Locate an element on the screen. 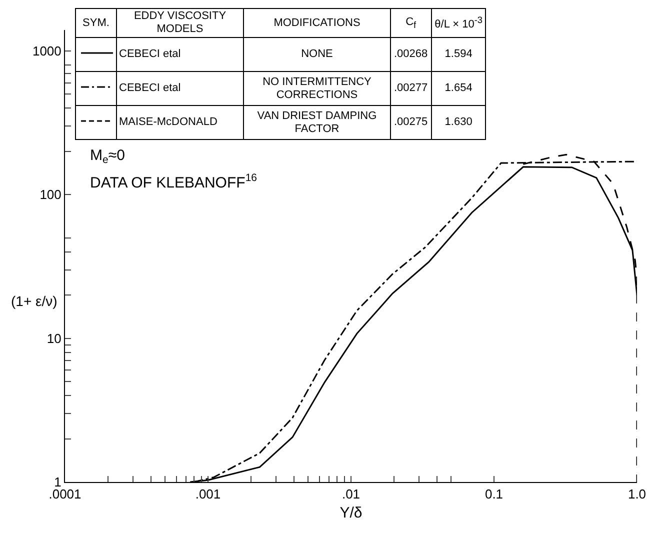  text: C$_{f}$ is located at coordinates (411, 23).